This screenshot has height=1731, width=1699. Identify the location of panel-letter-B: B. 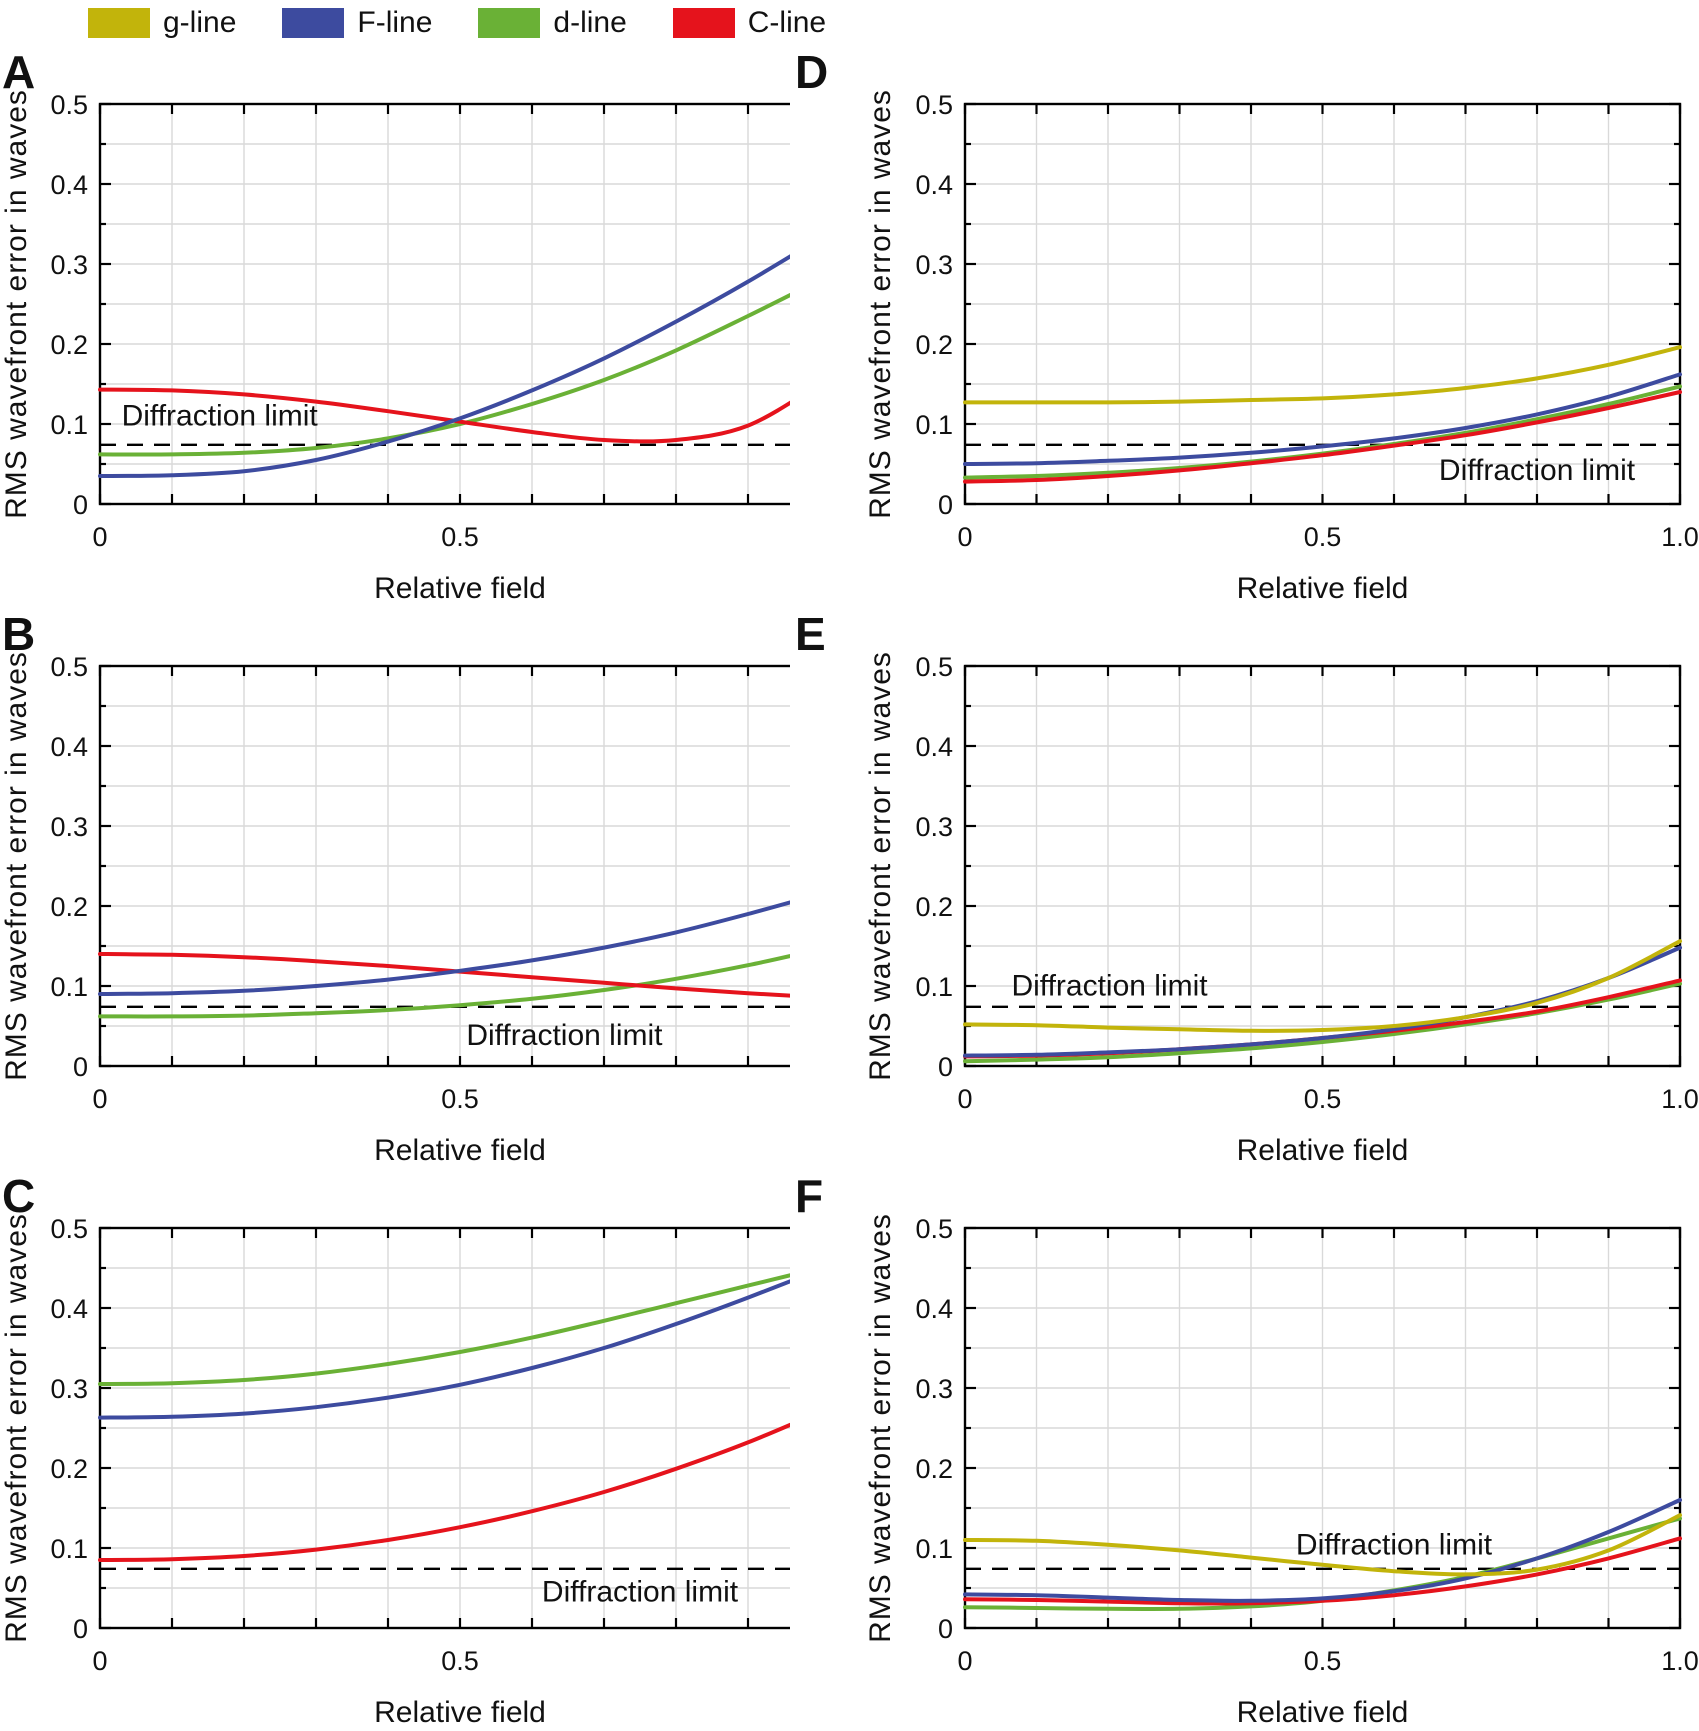
(18, 634).